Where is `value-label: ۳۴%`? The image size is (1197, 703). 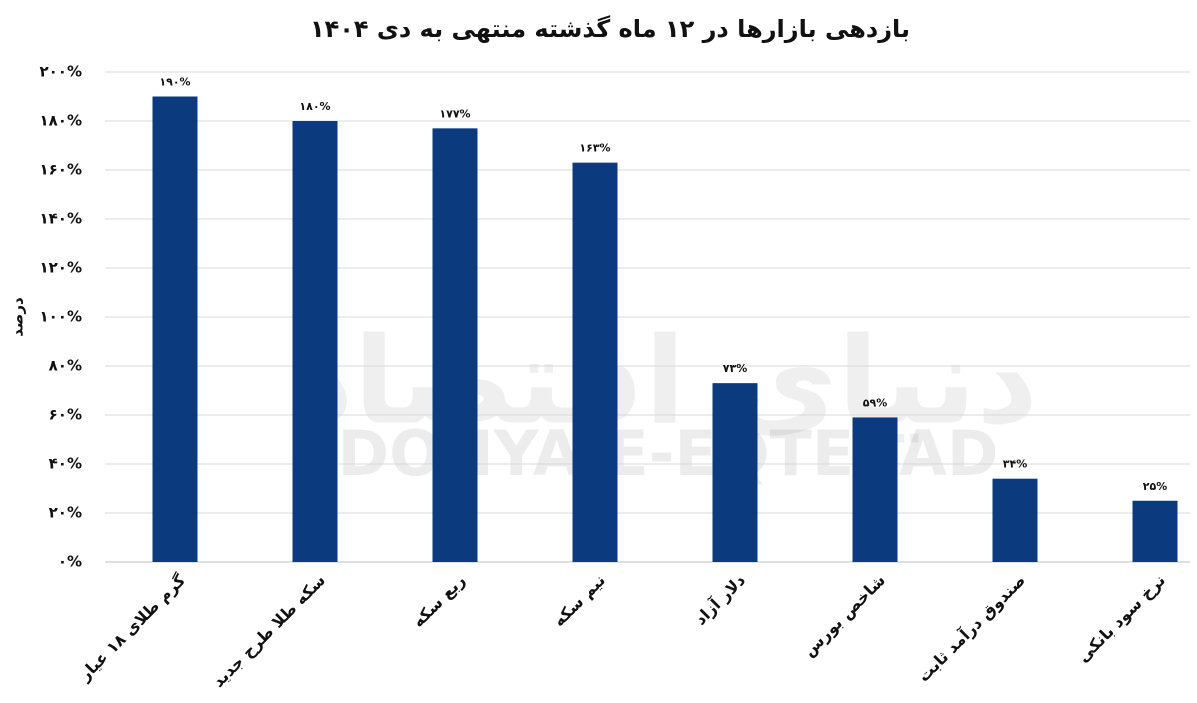 value-label: ۳۴% is located at coordinates (1015, 464).